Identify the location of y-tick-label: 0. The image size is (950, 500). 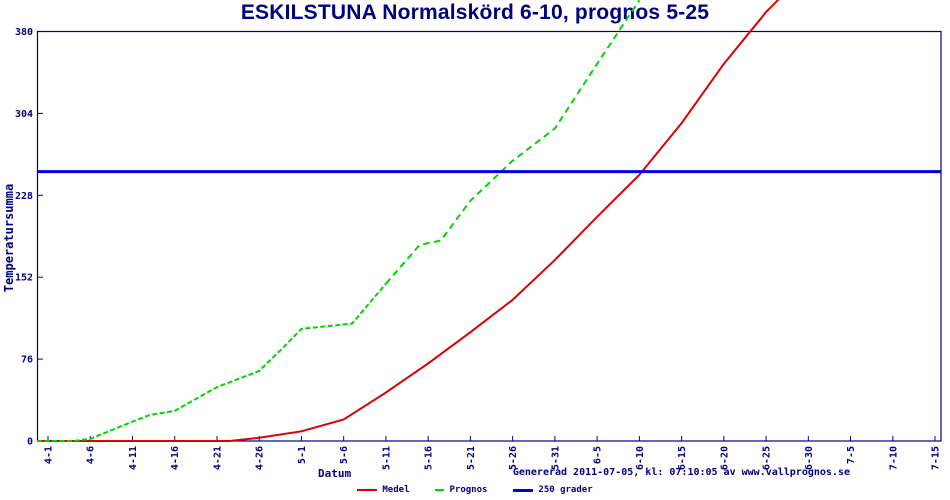
(30, 442).